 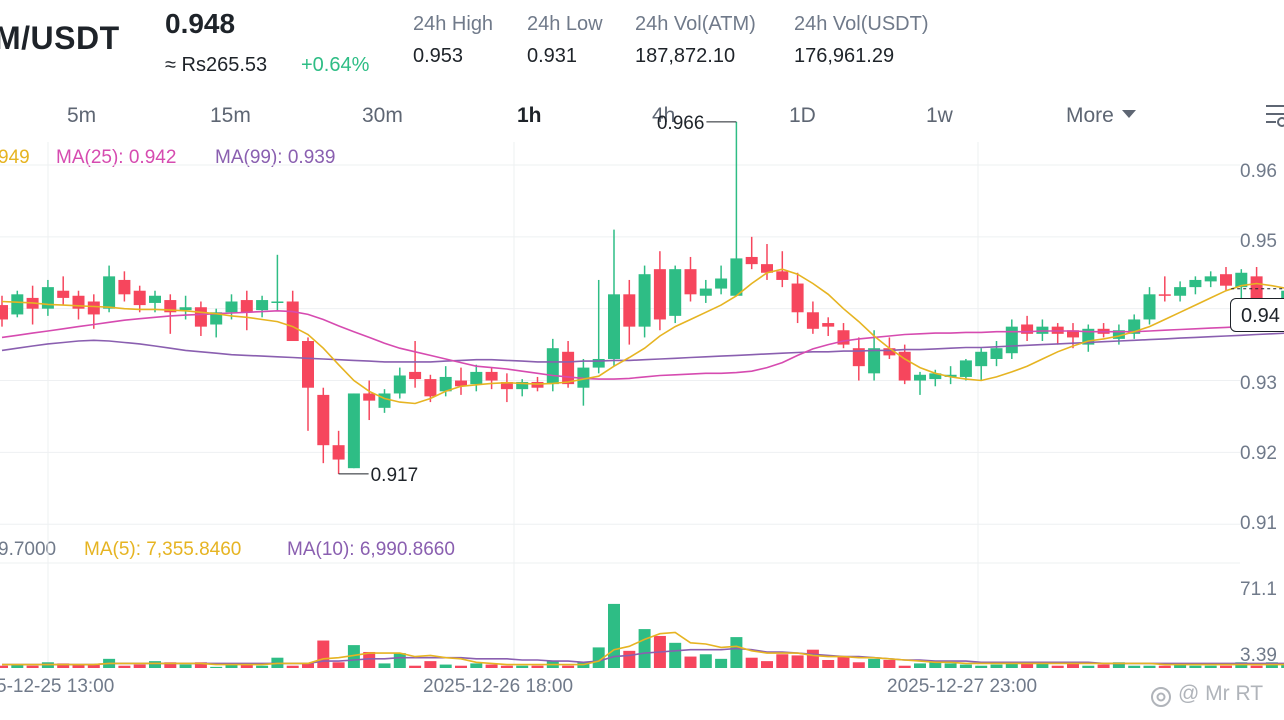 What do you see at coordinates (1273, 115) in the screenshot?
I see `chart-settings-icon` at bounding box center [1273, 115].